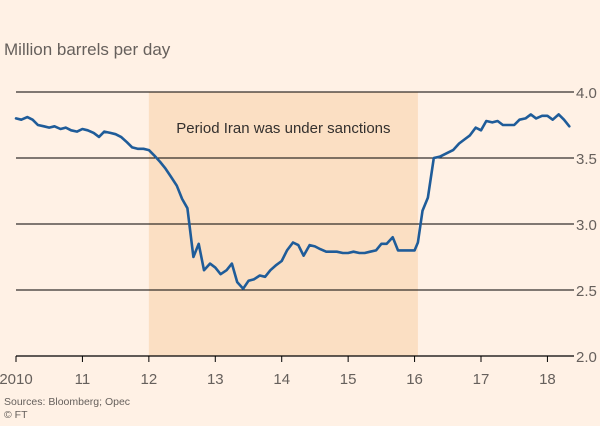 This screenshot has height=426, width=600. I want to click on x-tick-label: 13, so click(215, 379).